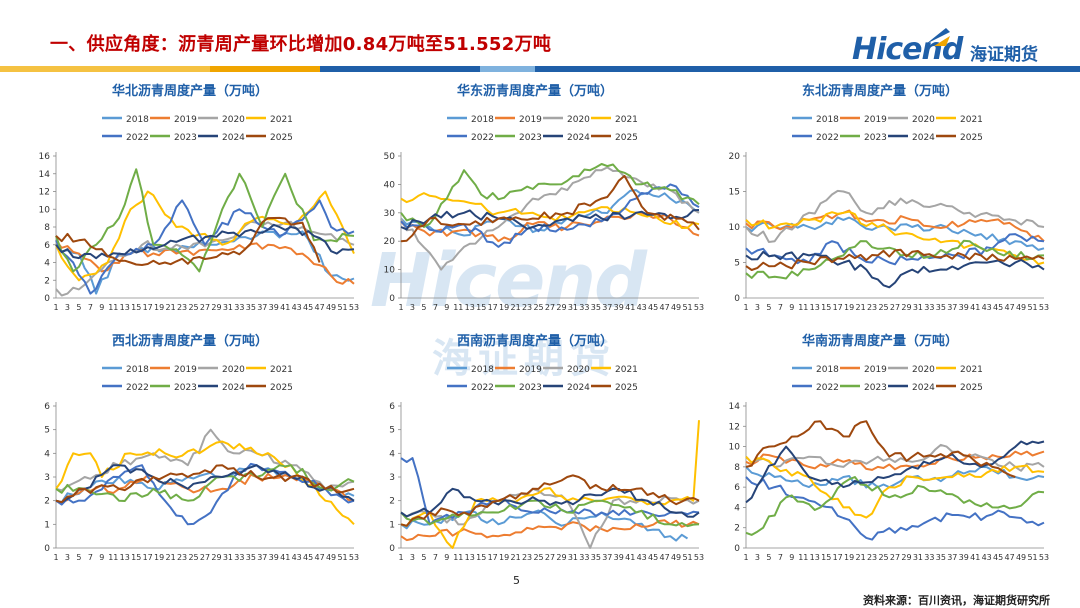 The image size is (1080, 608). What do you see at coordinates (550, 215) in the screenshot?
I see `series-line-2022` at bounding box center [550, 215].